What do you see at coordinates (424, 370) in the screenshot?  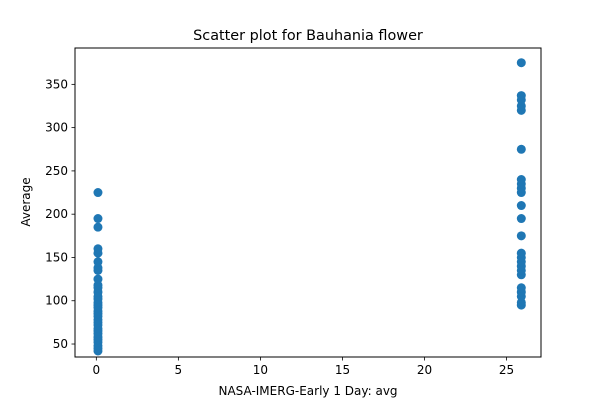 I see `x-tick-label: 20` at bounding box center [424, 370].